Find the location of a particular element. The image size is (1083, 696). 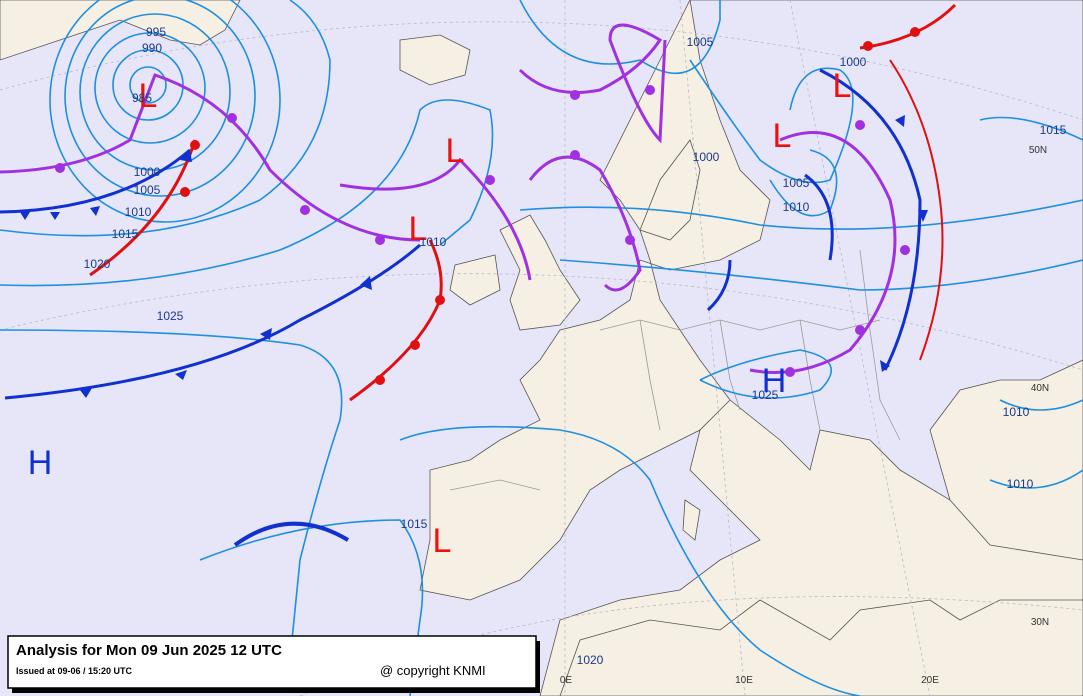

isobar-label: 990 is located at coordinates (152, 48).